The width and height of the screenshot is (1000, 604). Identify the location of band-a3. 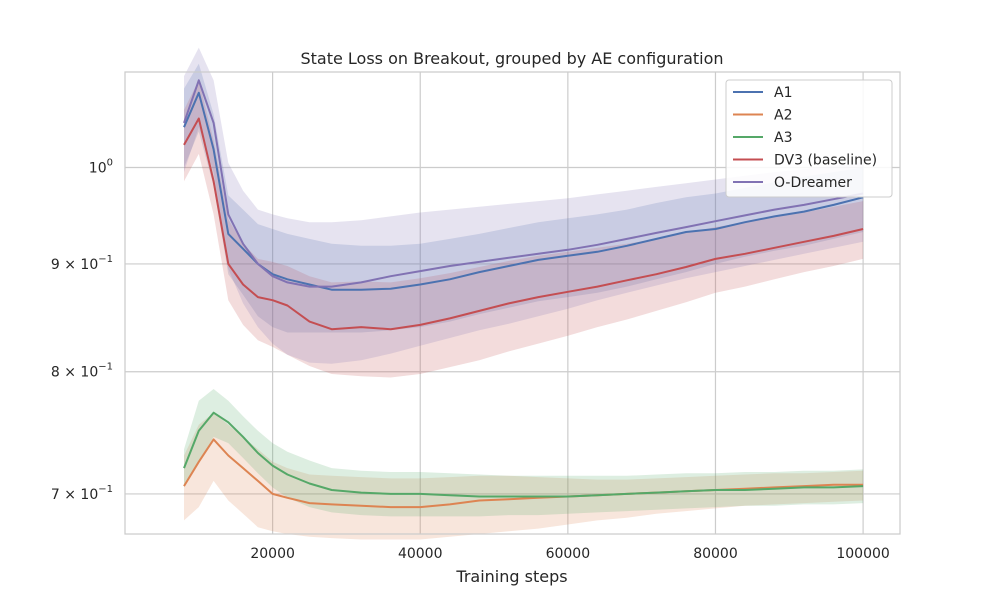
(524, 453).